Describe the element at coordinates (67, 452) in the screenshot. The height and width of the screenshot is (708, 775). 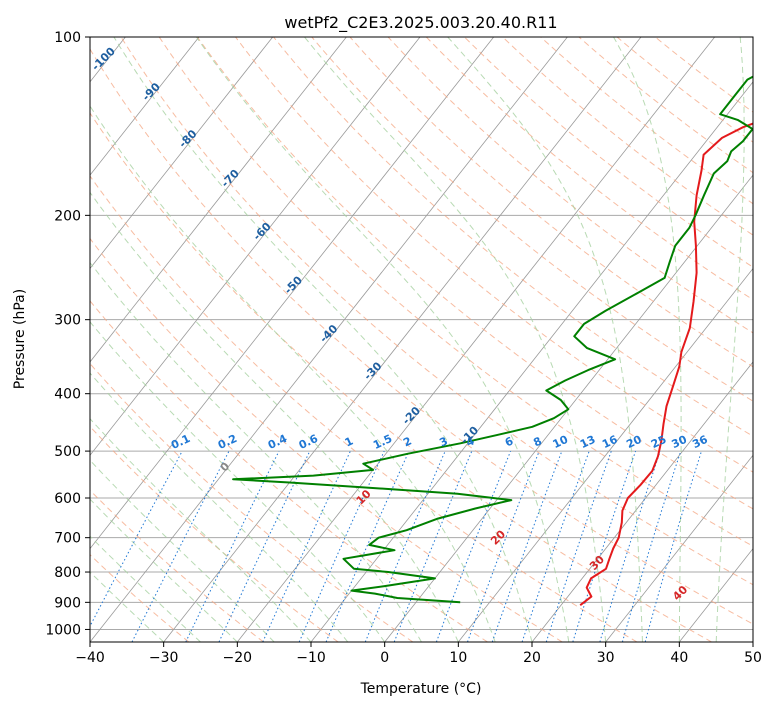
I see `y-tick-label: 500` at that location.